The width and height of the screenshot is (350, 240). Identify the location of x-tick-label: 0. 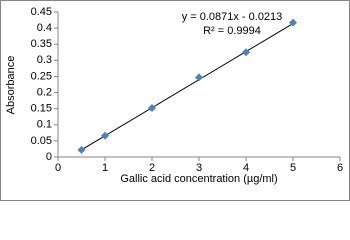
(58, 168).